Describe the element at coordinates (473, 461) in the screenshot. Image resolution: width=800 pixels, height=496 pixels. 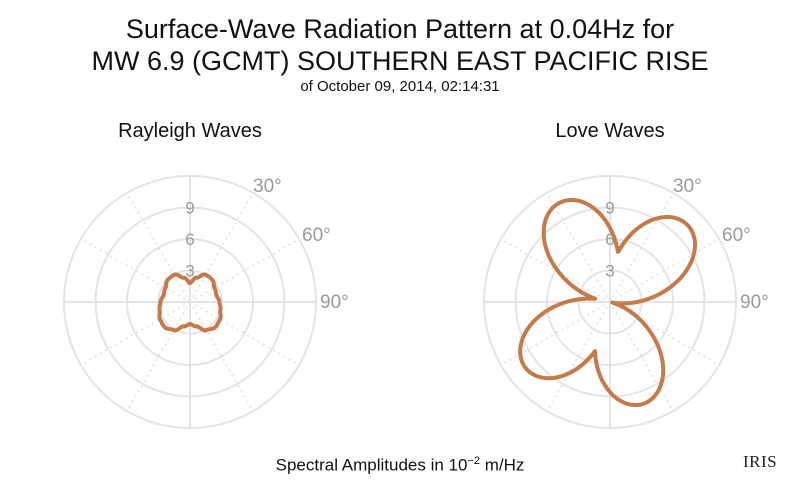
I see `units-exponent: −2` at that location.